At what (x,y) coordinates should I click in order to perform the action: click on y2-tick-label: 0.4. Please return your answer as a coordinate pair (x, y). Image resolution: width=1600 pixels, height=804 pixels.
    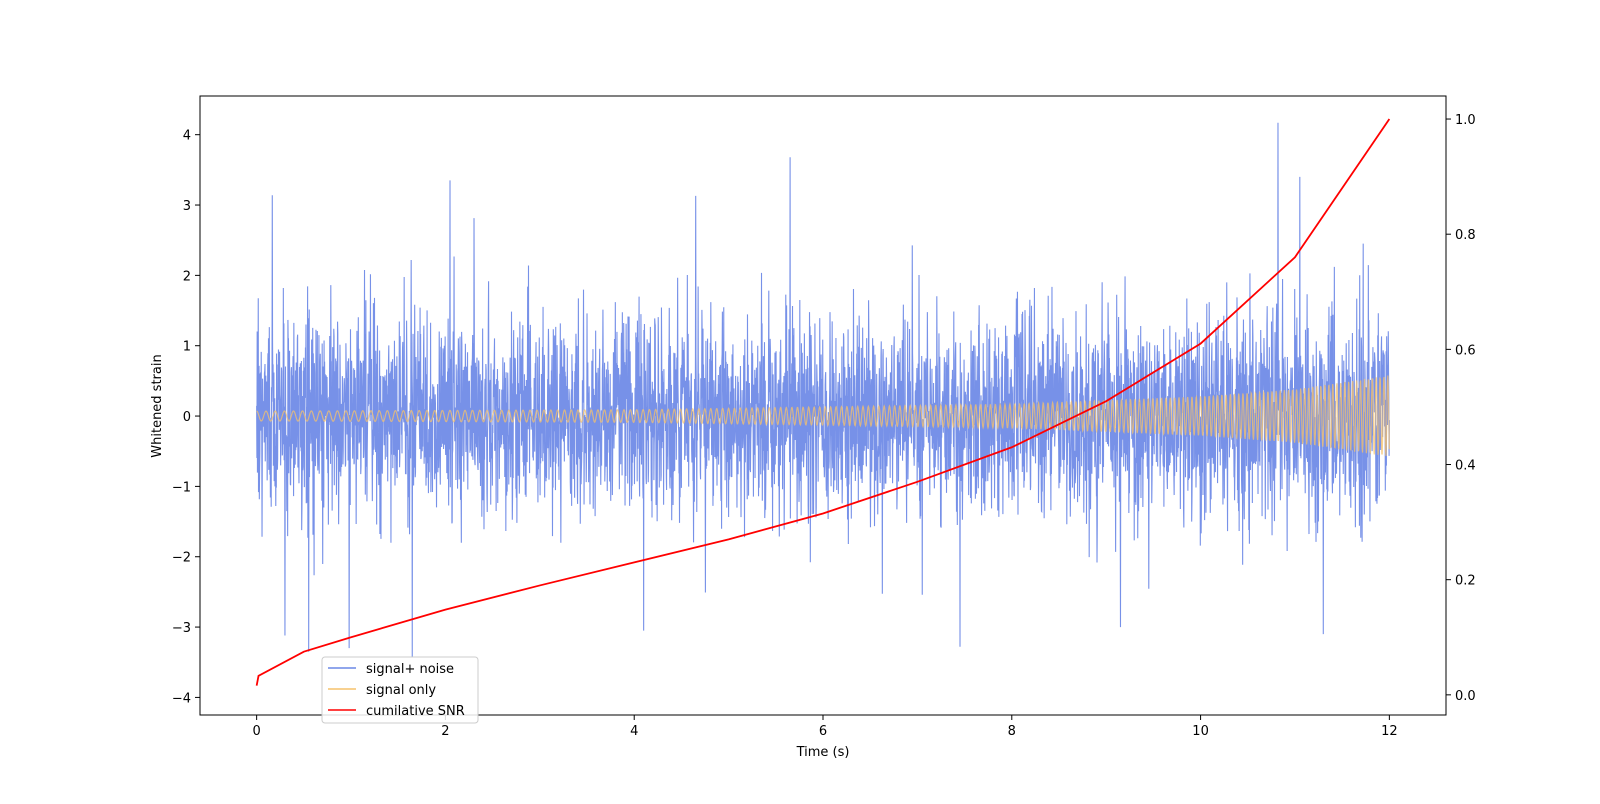
    Looking at the image, I should click on (1465, 466).